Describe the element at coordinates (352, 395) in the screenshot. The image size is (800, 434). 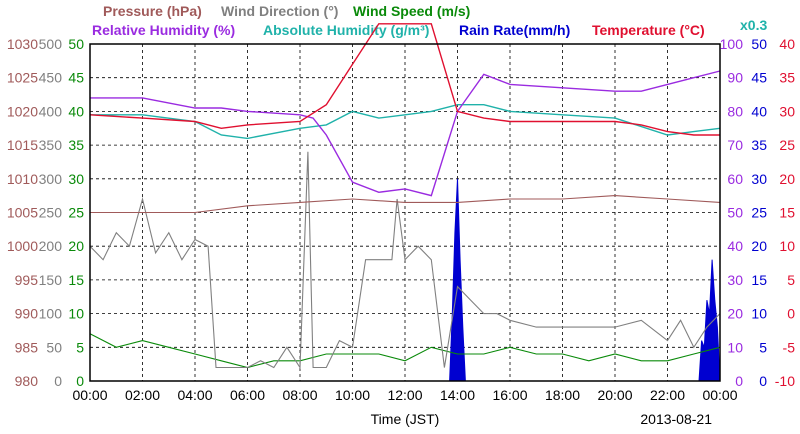
I see `x-tick-label: 10:00` at that location.